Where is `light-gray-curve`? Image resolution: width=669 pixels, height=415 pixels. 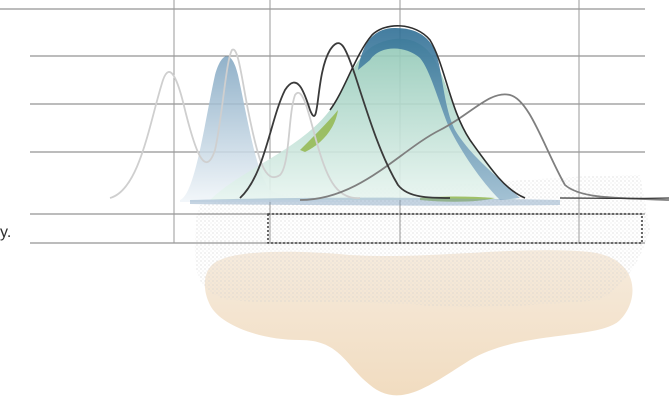 light-gray-curve is located at coordinates (235, 123).